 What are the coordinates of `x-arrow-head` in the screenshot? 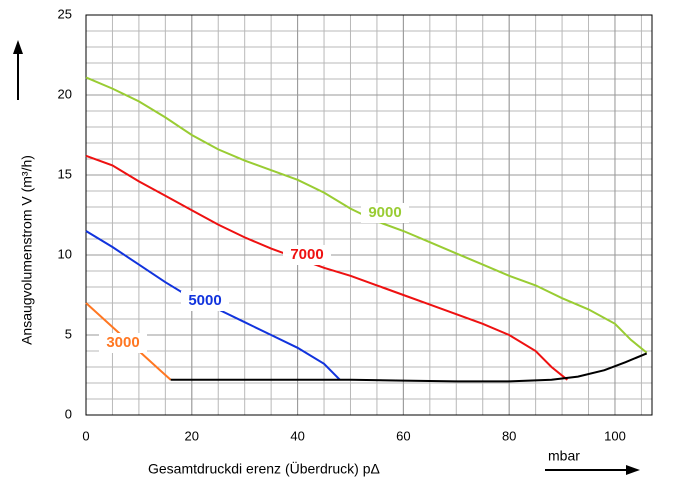 It's located at (633, 470).